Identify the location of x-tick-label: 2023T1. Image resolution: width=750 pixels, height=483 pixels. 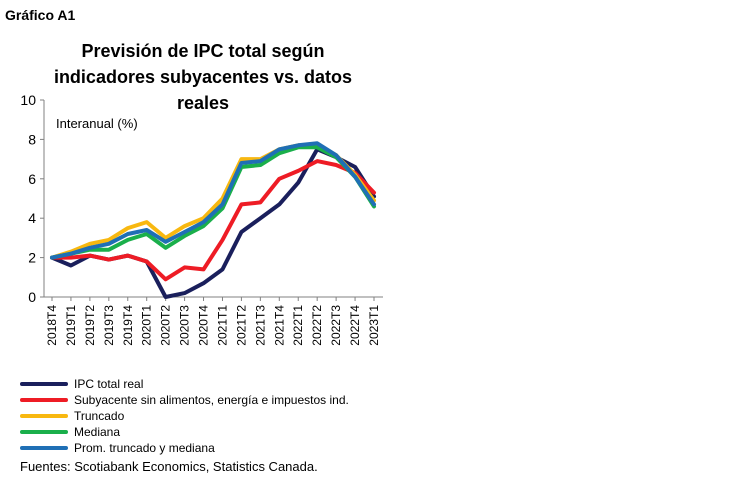
(374, 325).